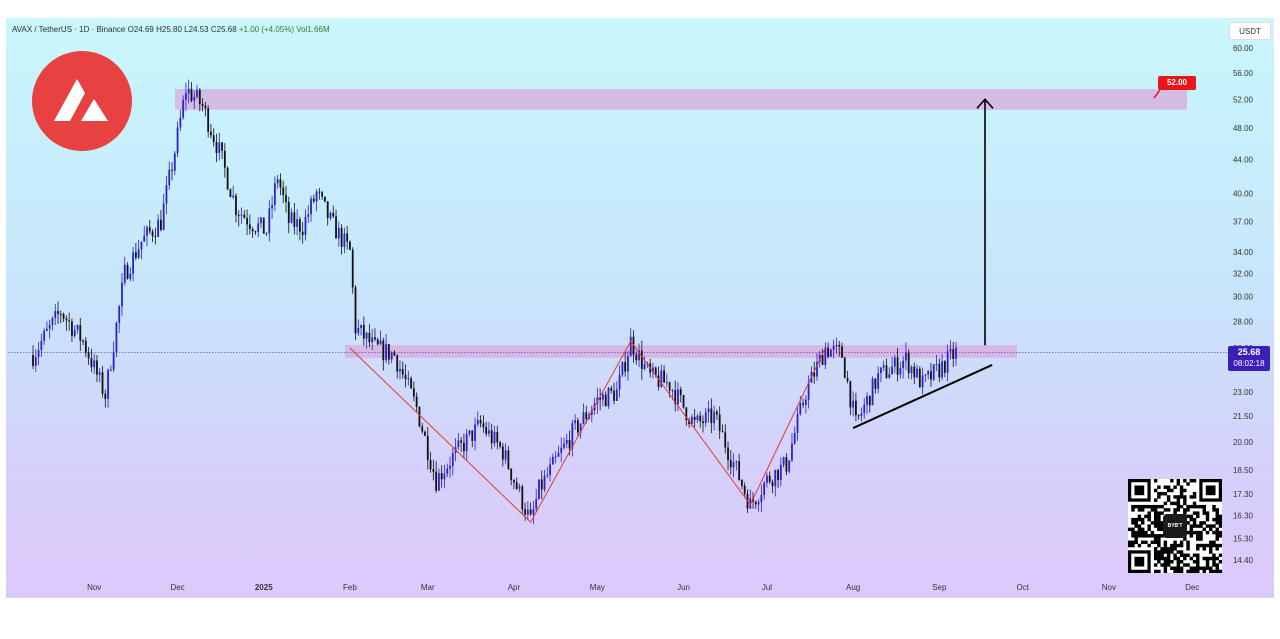 This screenshot has height=639, width=1280. Describe the element at coordinates (69, 29) in the screenshot. I see `symbol-label: AVAX / TetherUS · 1D · Binance` at that location.